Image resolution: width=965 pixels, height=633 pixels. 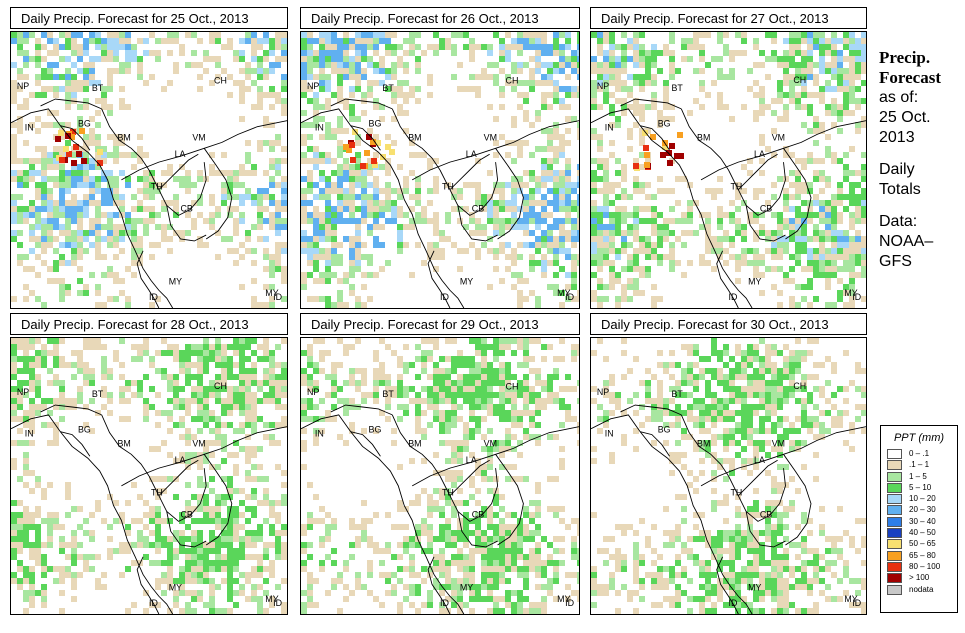 I want to click on daily-label-line2: Totals, so click(x=900, y=189).